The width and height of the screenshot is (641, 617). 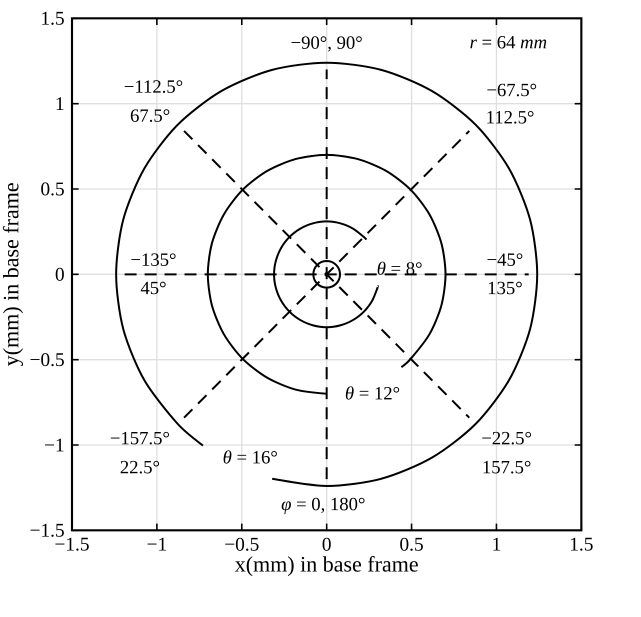 I want to click on annotation: −45°, so click(x=505, y=259).